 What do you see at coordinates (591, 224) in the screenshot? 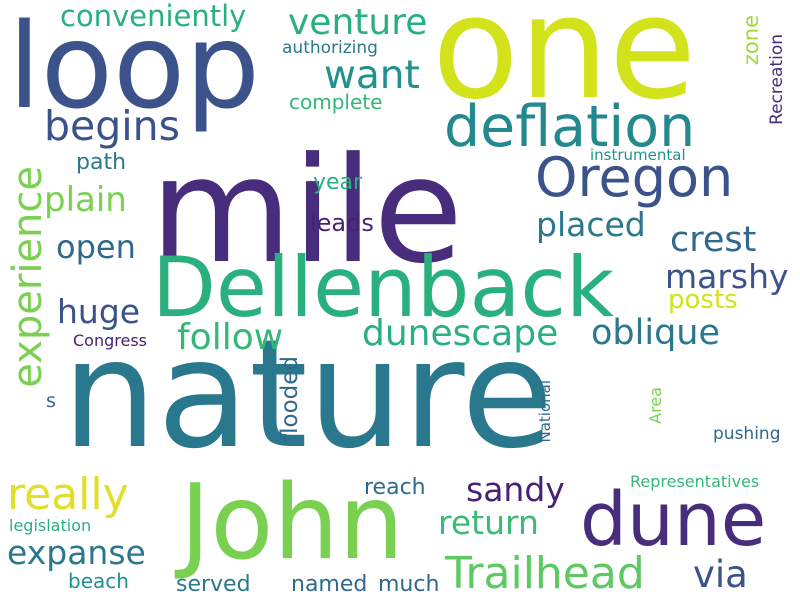
I see `word-placed: placed` at bounding box center [591, 224].